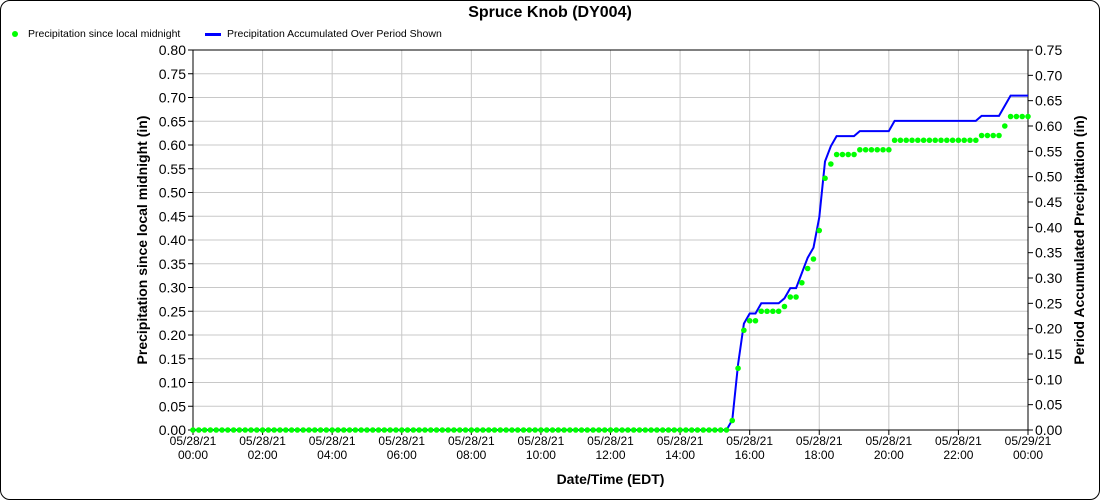  What do you see at coordinates (1048, 379) in the screenshot?
I see `y-right-tick-label: 0.10` at bounding box center [1048, 379].